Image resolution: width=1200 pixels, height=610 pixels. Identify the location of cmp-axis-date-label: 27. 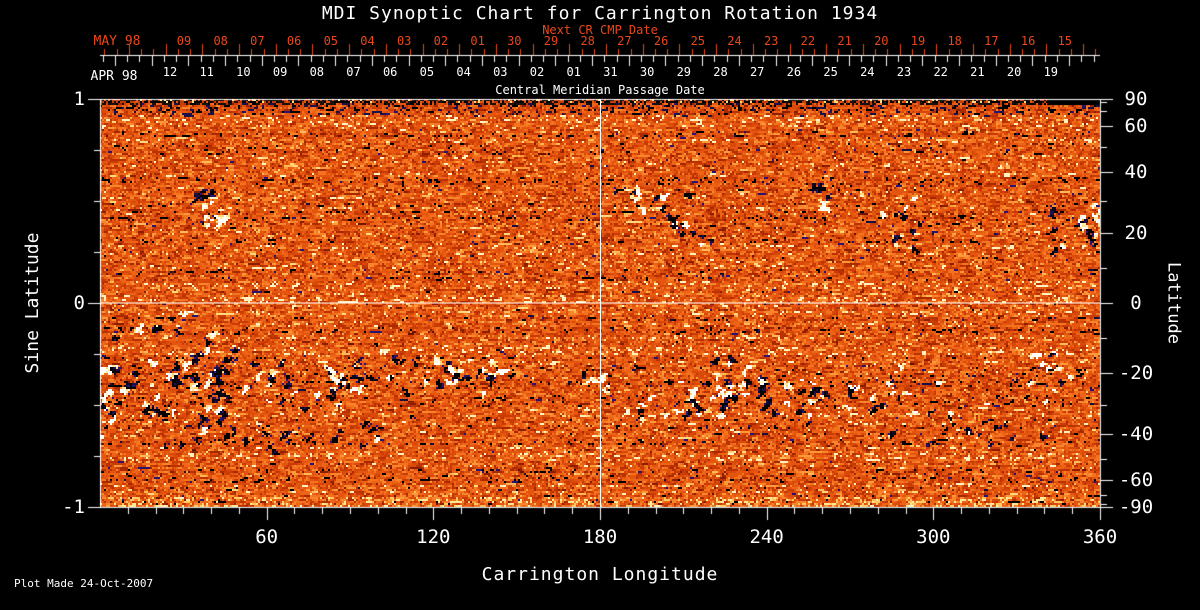
(757, 72).